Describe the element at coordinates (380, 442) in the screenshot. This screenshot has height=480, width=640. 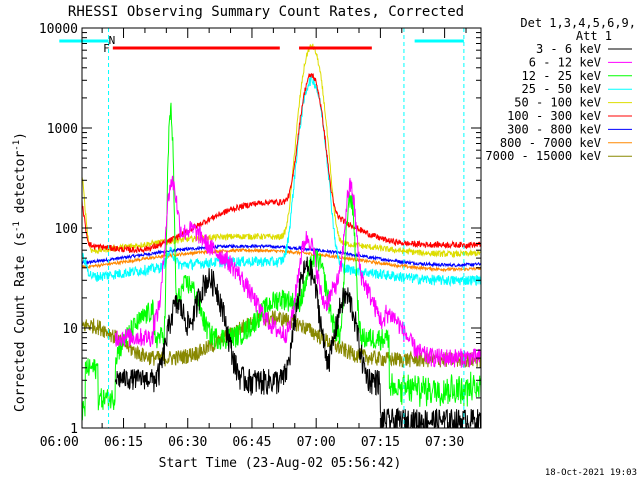
I see `x-tick-label: 07:15` at that location.